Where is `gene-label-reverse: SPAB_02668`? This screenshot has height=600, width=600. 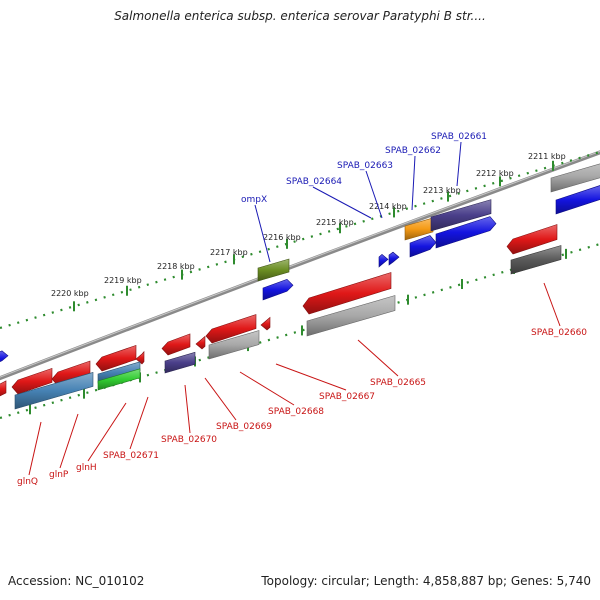 gene-label-reverse: SPAB_02668 is located at coordinates (296, 412).